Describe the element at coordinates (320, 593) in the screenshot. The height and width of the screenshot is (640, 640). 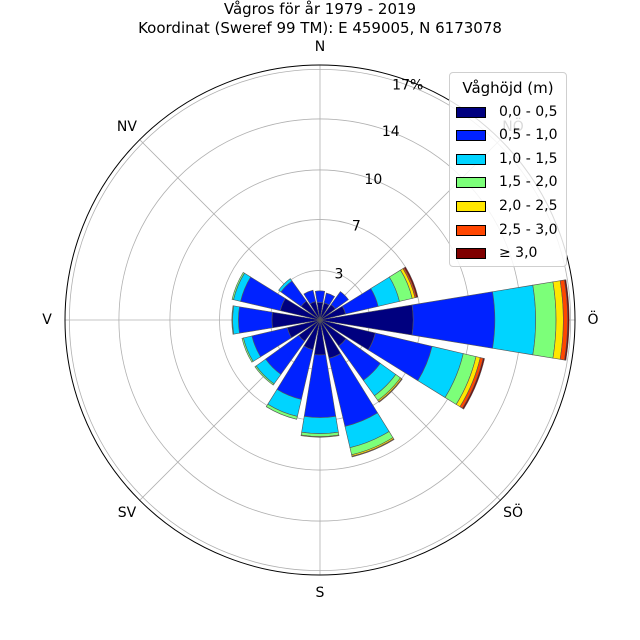
I see `direction-label: S` at that location.